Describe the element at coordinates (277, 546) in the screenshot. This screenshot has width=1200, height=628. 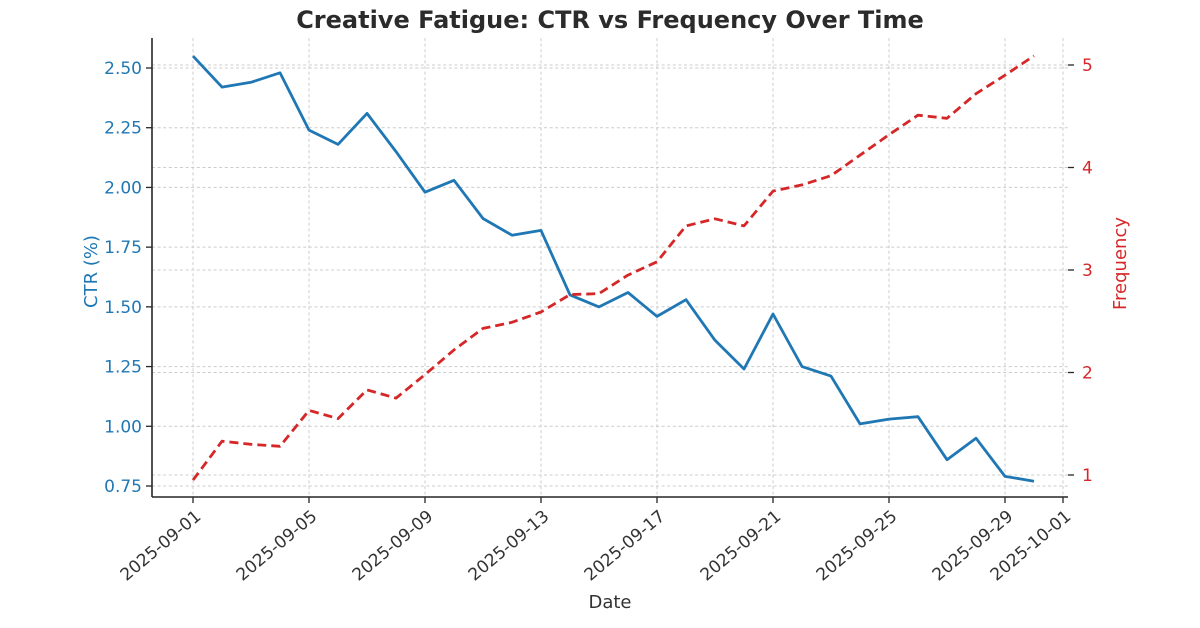
I see `x-tick-label: 2025-09-05` at that location.